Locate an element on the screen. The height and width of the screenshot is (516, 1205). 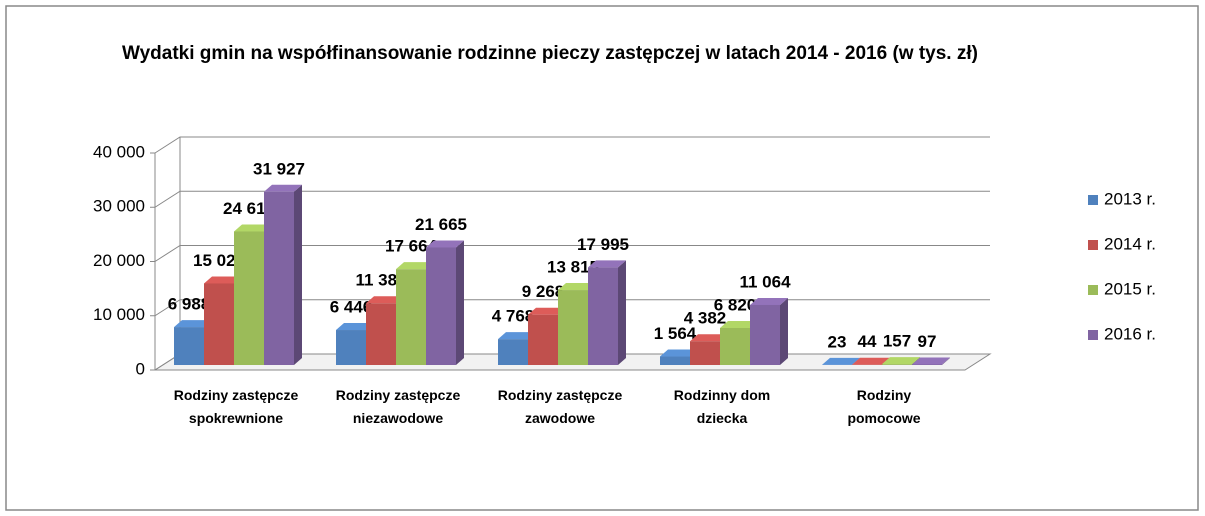
data-label: 31 927 is located at coordinates (279, 168).